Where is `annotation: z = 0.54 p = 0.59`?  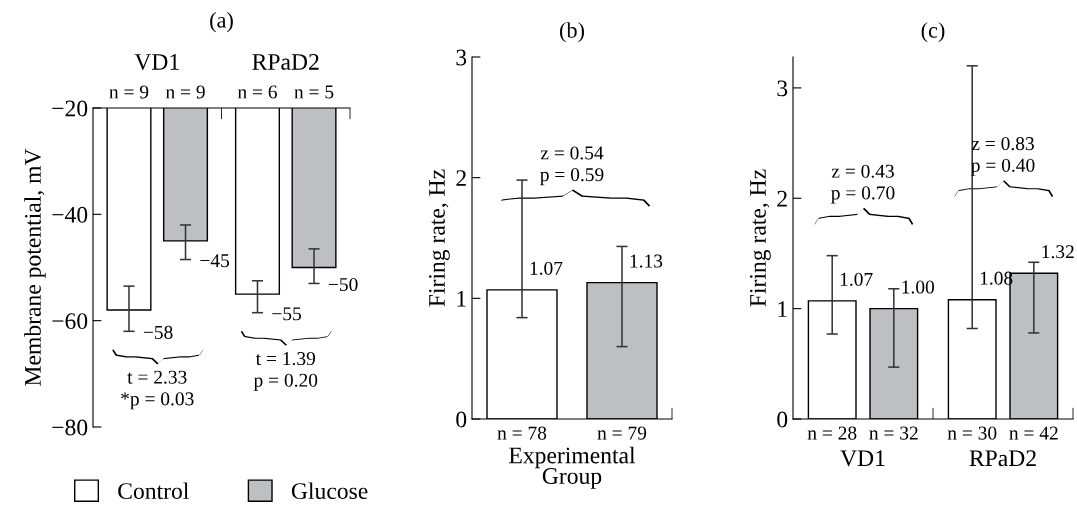 annotation: z = 0.54 p = 0.59 is located at coordinates (572, 166).